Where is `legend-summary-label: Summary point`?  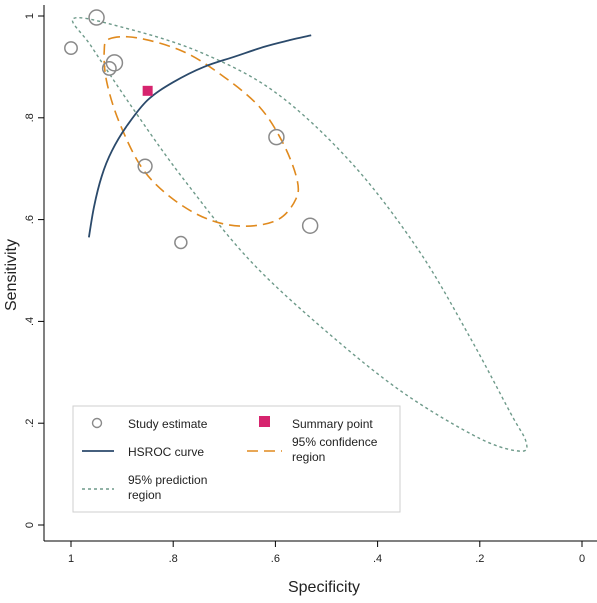 legend-summary-label: Summary point is located at coordinates (332, 424).